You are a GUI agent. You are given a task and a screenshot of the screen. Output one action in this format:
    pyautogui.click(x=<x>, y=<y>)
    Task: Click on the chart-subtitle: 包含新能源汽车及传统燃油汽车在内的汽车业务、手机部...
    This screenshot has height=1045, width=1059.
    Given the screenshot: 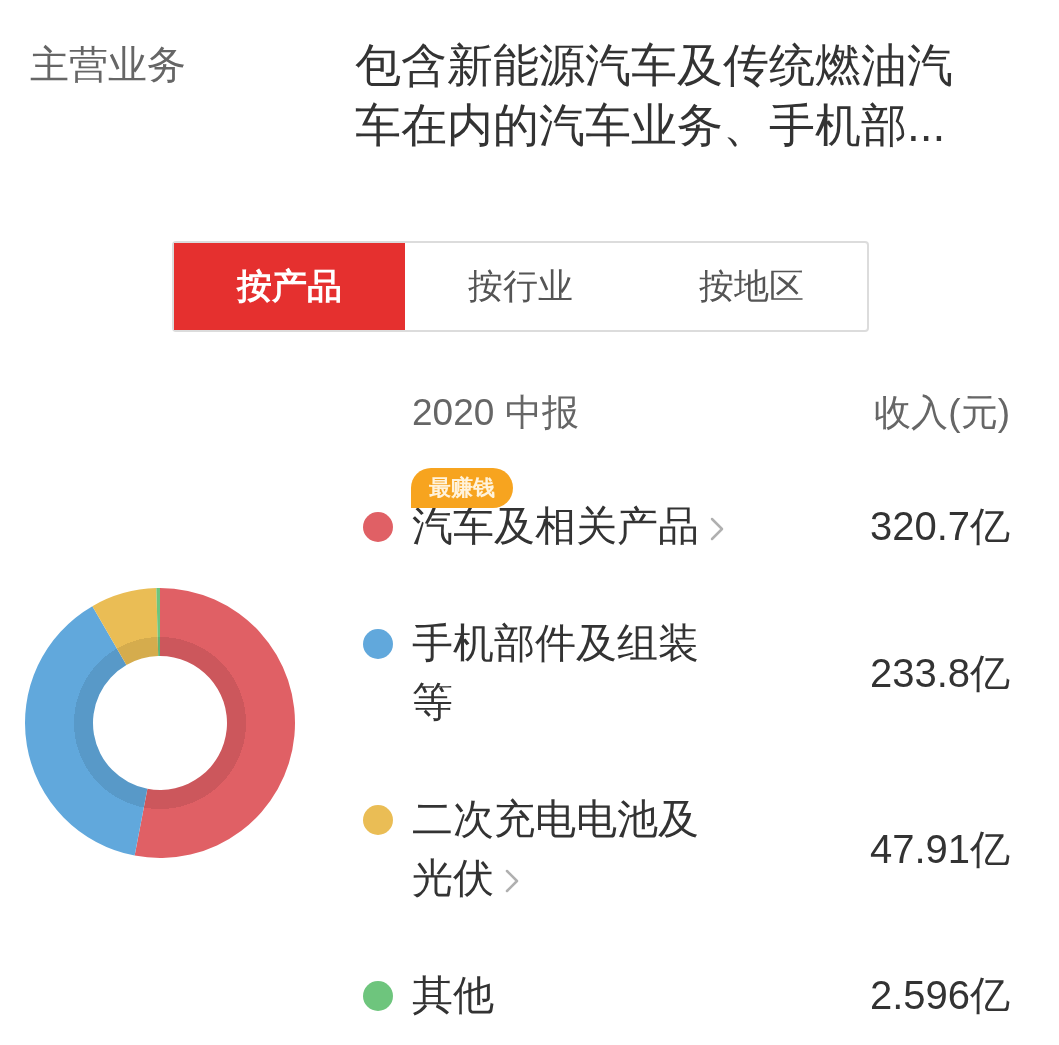 What is the action you would take?
    pyautogui.click(x=654, y=95)
    